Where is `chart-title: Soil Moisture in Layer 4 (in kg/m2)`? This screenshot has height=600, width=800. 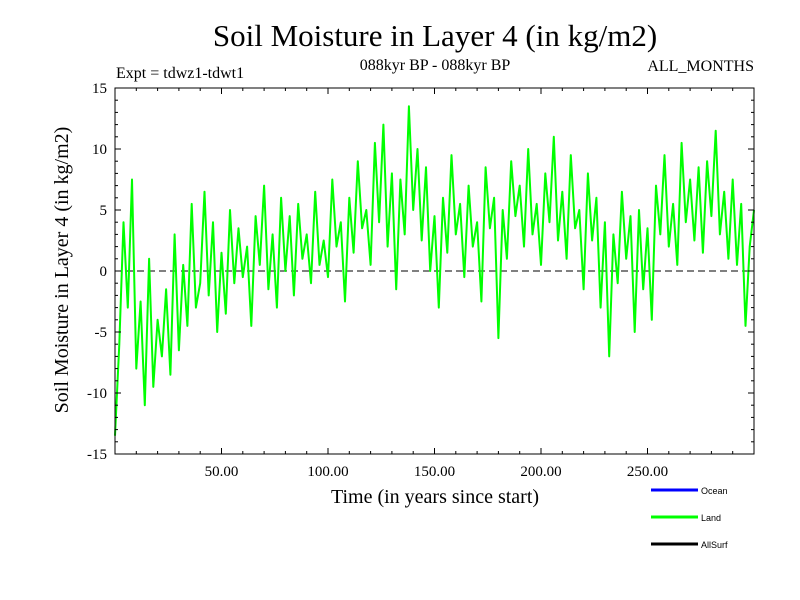
chart-title: Soil Moisture in Layer 4 (in kg/m2) is located at coordinates (435, 35).